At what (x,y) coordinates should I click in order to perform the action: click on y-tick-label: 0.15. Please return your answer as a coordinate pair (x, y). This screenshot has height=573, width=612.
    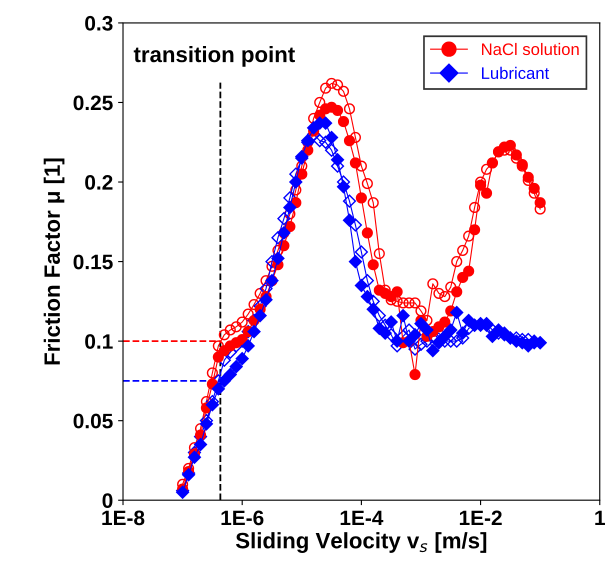
    Looking at the image, I should click on (93, 262).